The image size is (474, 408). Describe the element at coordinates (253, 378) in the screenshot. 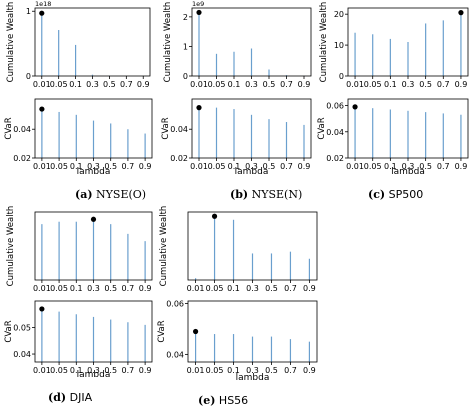

I see `hs56-xlabel: lambda` at that location.